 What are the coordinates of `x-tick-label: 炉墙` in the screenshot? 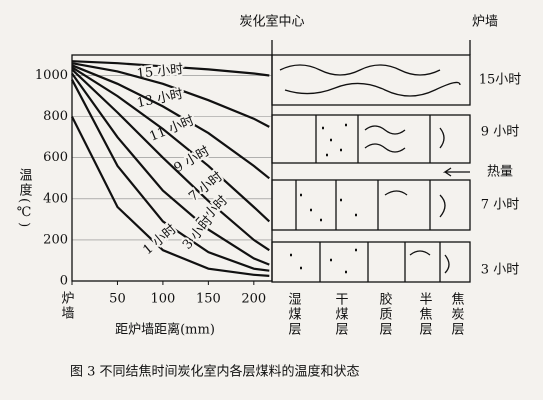 It's located at (67, 306).